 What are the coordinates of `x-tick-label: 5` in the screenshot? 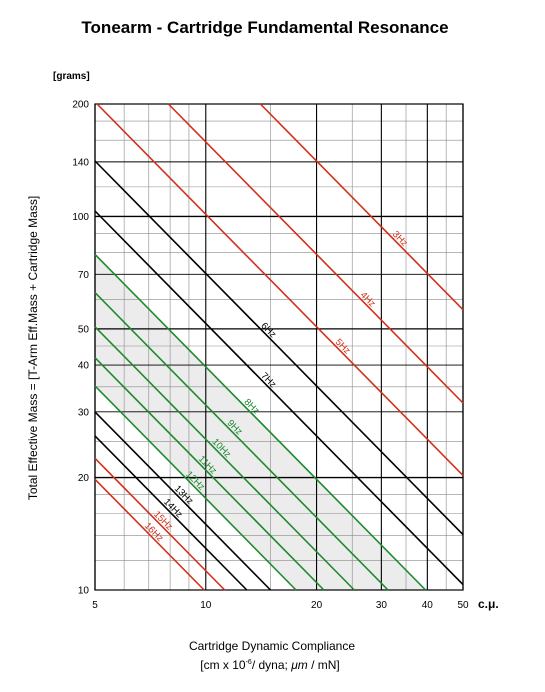 It's located at (95, 605).